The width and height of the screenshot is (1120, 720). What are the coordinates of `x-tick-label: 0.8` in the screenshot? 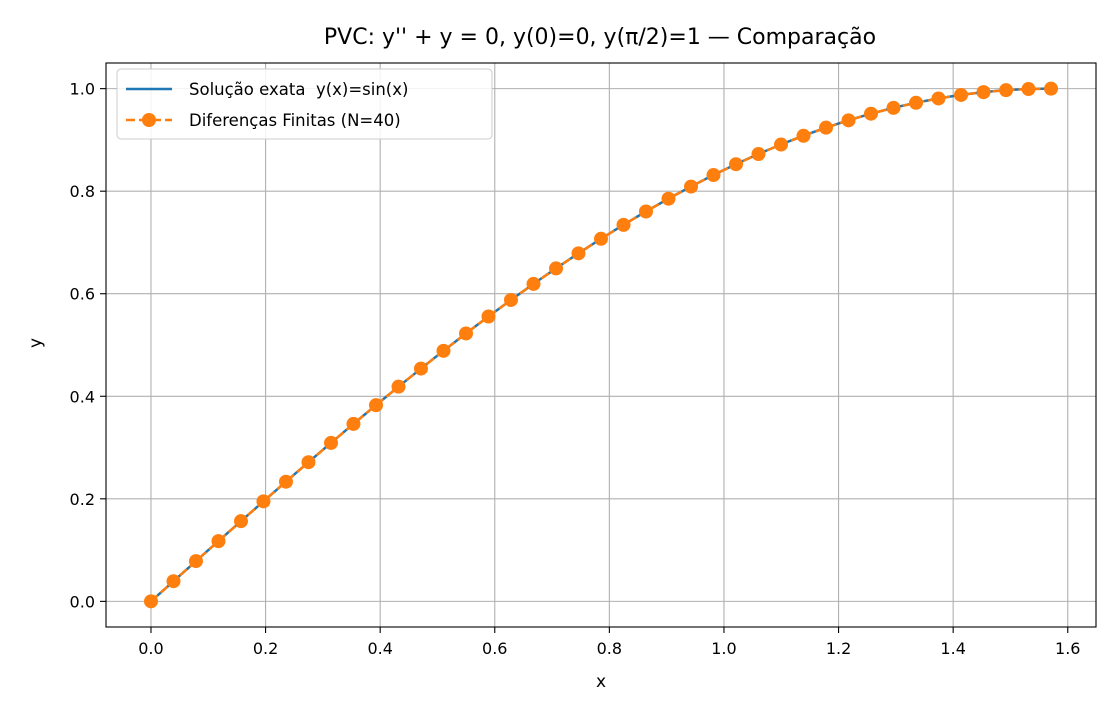 It's located at (609, 648).